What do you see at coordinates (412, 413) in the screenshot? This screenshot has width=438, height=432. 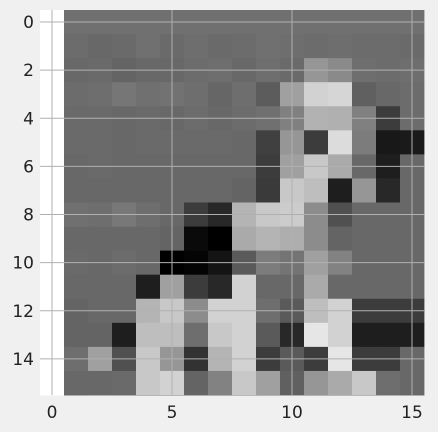 I see `x-tick-label: 15` at bounding box center [412, 413].